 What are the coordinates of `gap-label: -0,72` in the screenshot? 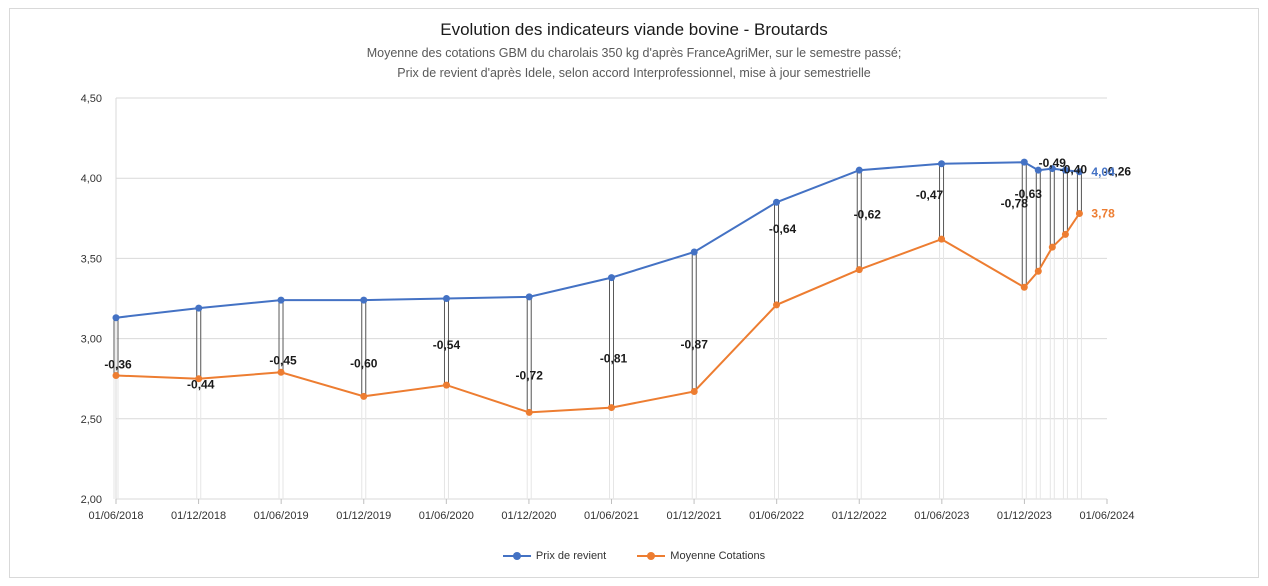 It's located at (530, 375).